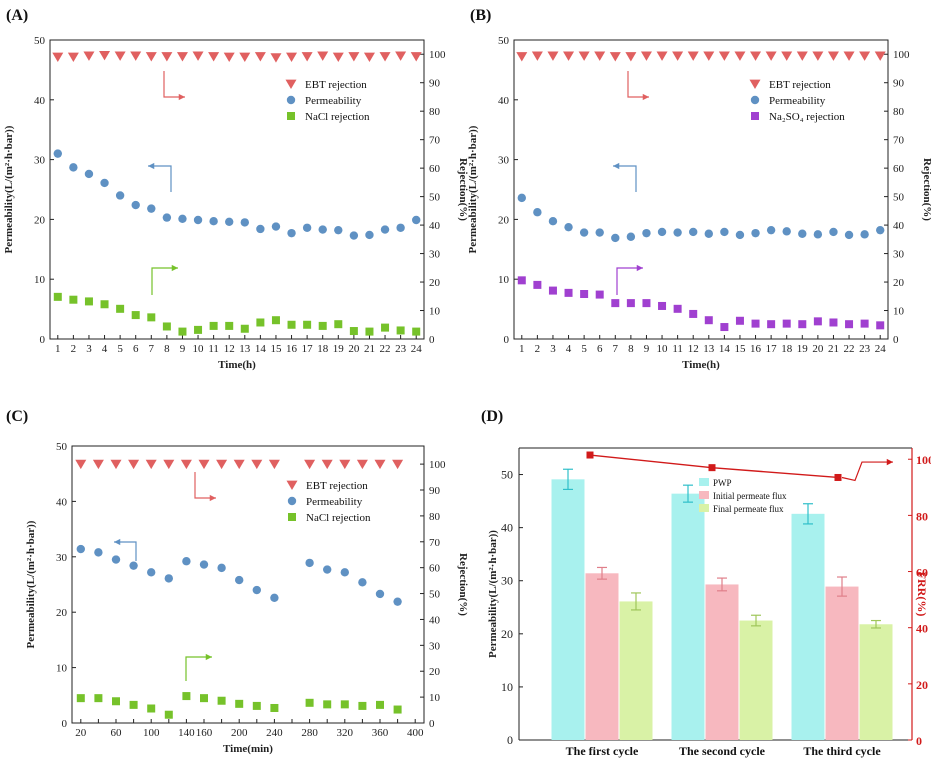 The height and width of the screenshot is (763, 931). Describe the element at coordinates (9, 189) in the screenshot. I see `panel-a-ylabel: Permeability(L/(m²·h·bar))` at that location.